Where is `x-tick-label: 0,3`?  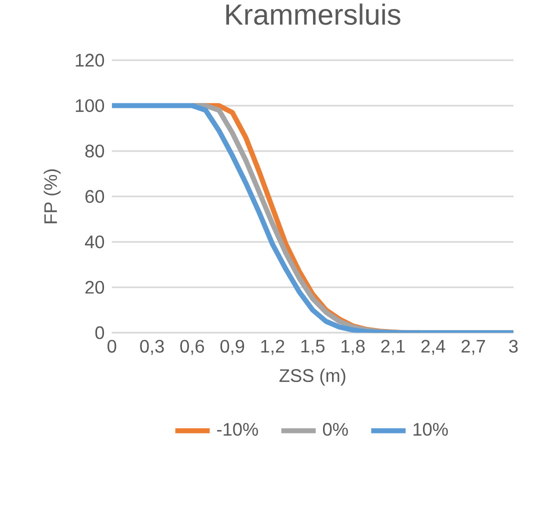
x-tick-label: 0,3 is located at coordinates (152, 348).